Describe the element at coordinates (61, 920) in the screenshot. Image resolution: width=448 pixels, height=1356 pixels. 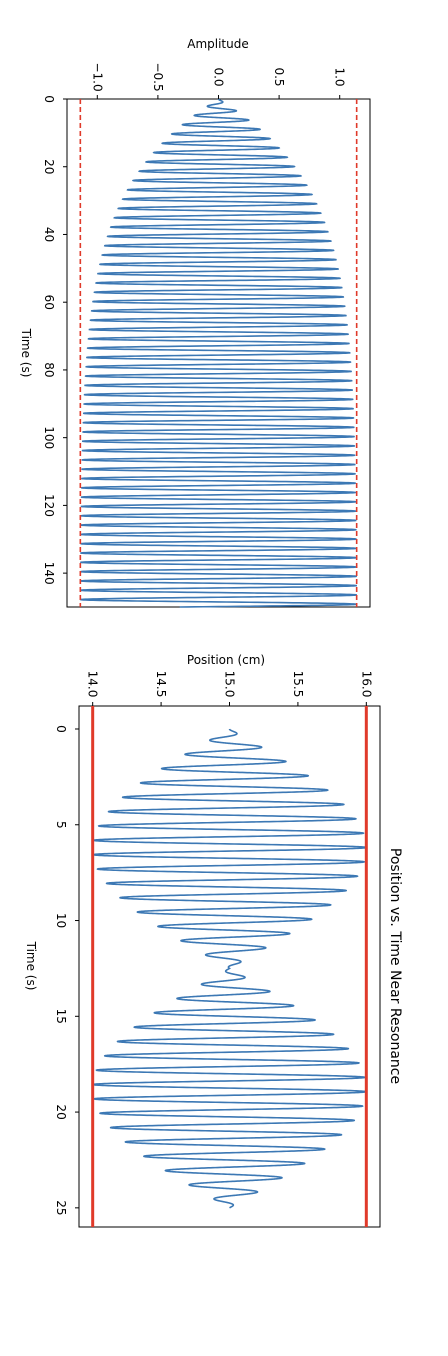
I see `x-tick-label: 10` at that location.